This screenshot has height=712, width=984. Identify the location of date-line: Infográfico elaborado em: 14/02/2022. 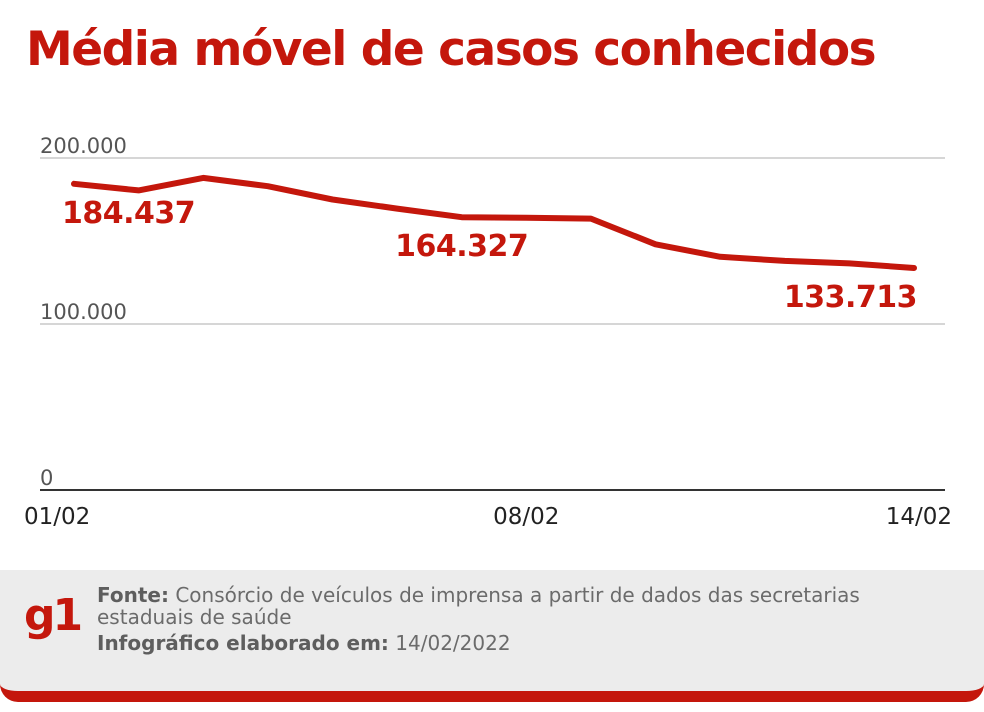
(527, 643).